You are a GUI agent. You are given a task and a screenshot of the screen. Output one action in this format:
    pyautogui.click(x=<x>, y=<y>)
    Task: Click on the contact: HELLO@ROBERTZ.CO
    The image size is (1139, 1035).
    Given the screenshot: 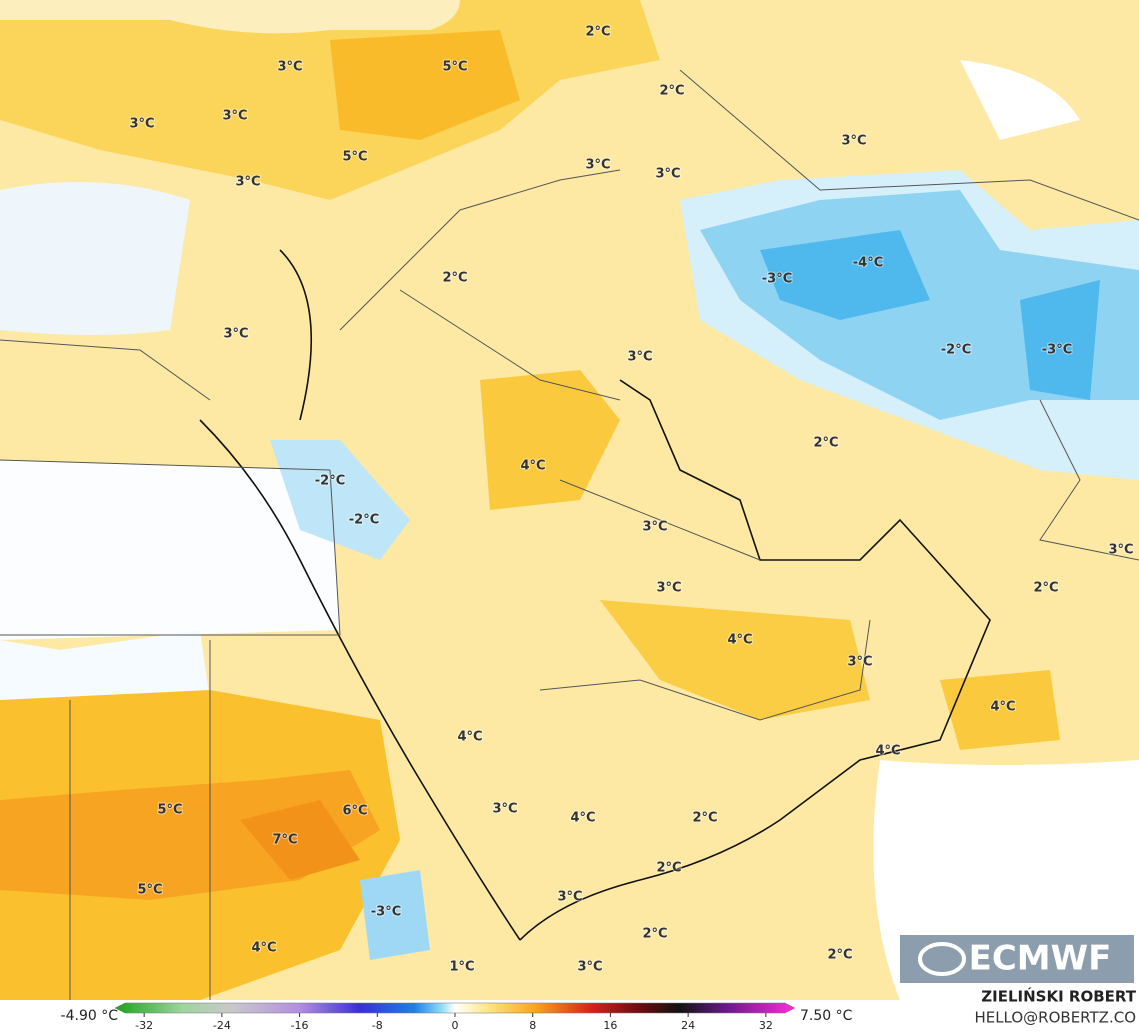 What is the action you would take?
    pyautogui.click(x=1055, y=1018)
    